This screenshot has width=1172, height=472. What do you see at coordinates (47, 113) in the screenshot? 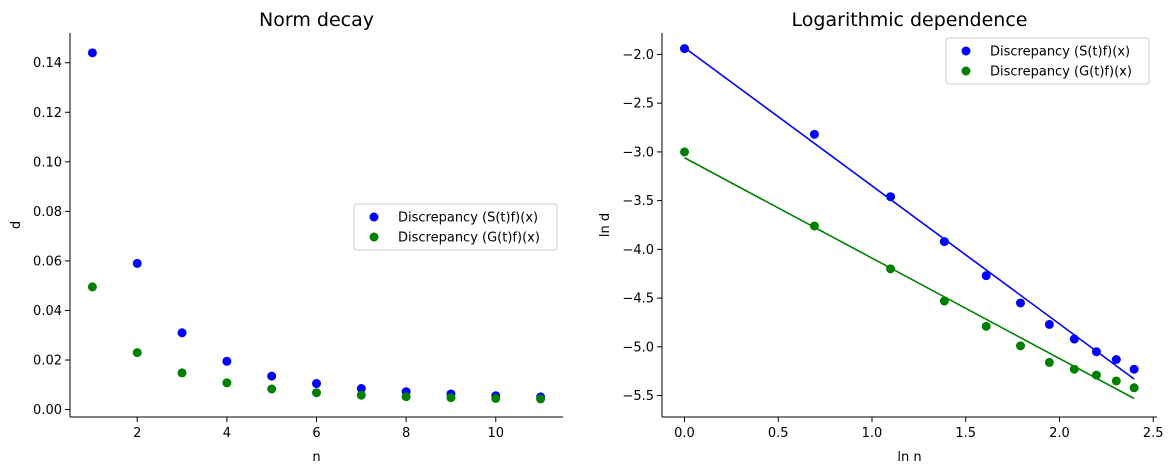
I see `y-tick-label: 0.12` at bounding box center [47, 113].